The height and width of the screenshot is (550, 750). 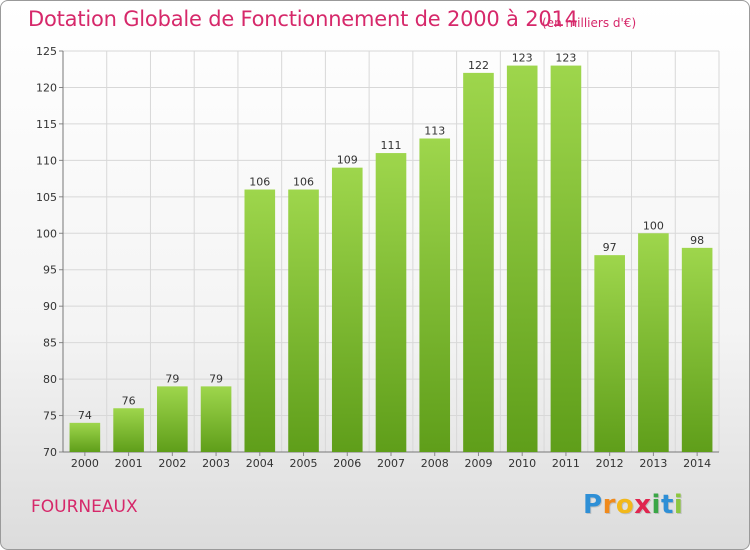 I want to click on x-tick-label: 2010, so click(x=522, y=463).